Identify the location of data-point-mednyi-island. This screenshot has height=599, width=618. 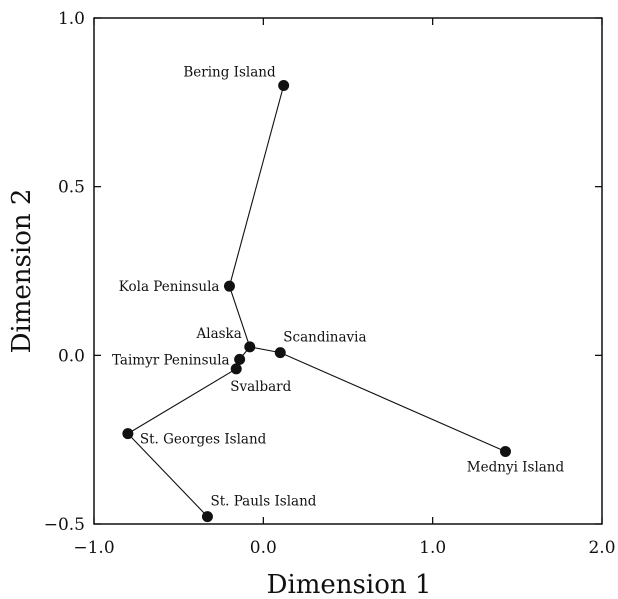
(505, 451).